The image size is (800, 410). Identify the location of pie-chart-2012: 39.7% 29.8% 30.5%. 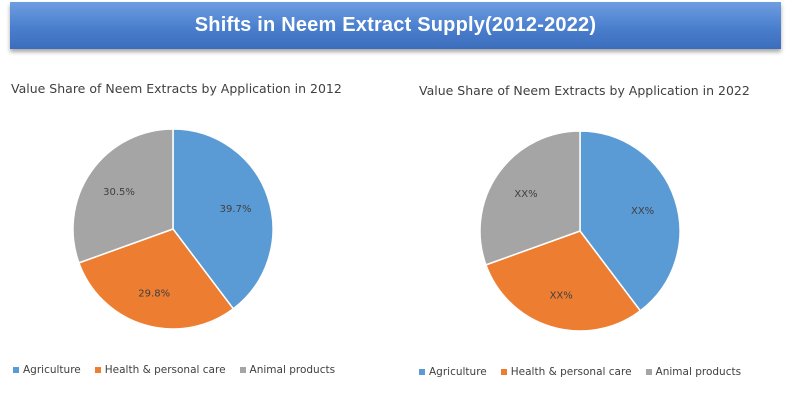
(173, 229).